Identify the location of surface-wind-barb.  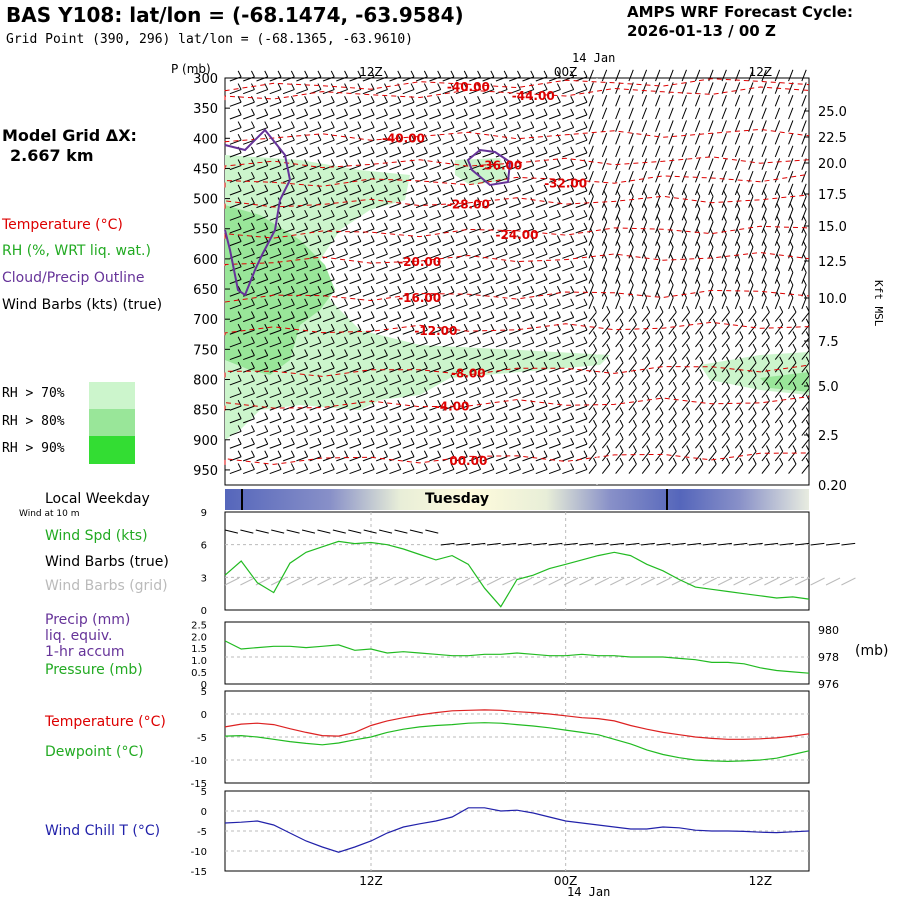
(447, 544).